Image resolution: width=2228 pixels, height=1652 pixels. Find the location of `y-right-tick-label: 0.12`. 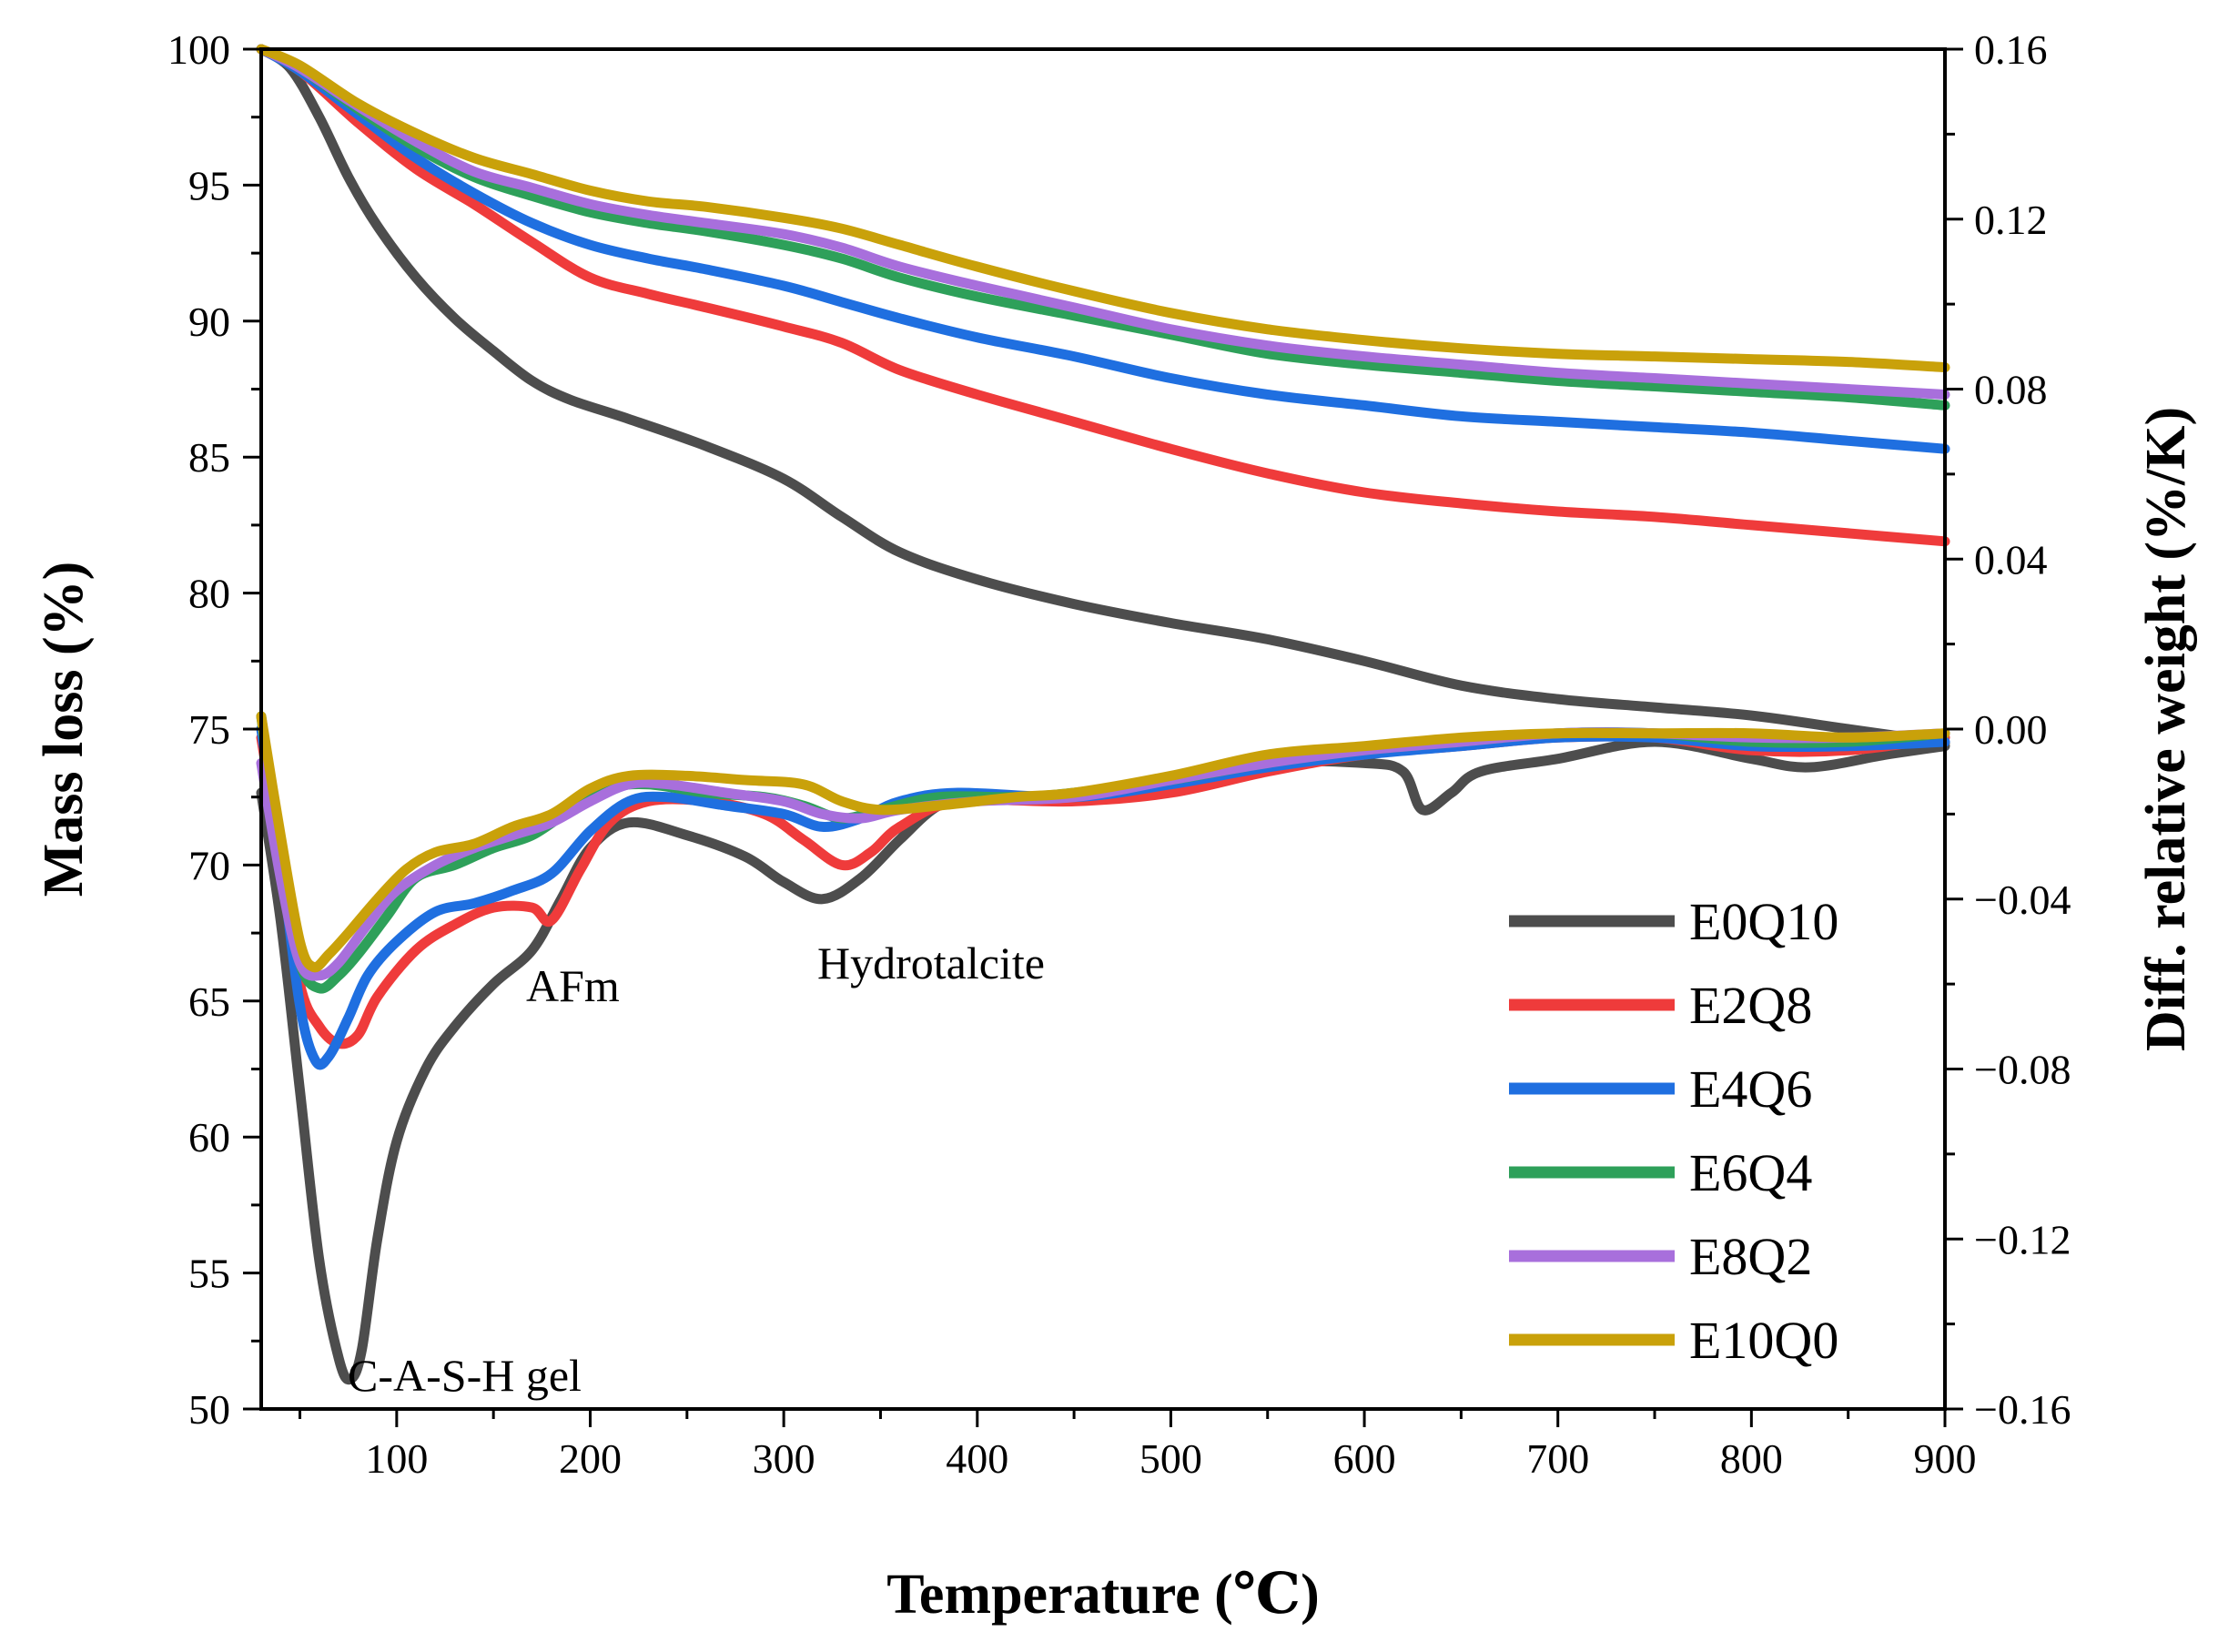

y-right-tick-label: 0.12 is located at coordinates (2011, 220).